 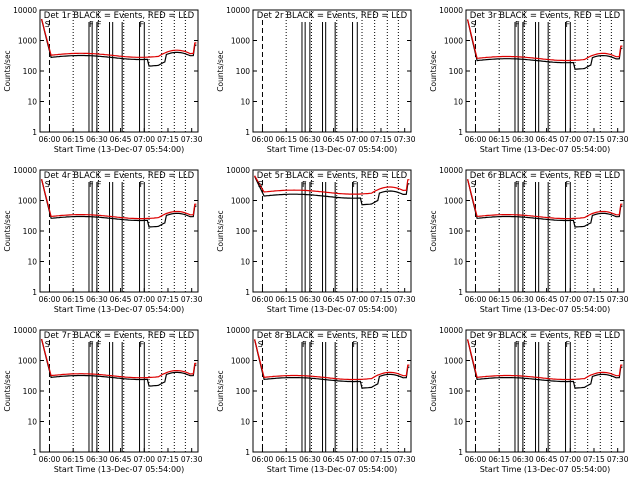 I want to click on panel-title: Det 4r BLACK = Events, RED = LLD, so click(x=119, y=176).